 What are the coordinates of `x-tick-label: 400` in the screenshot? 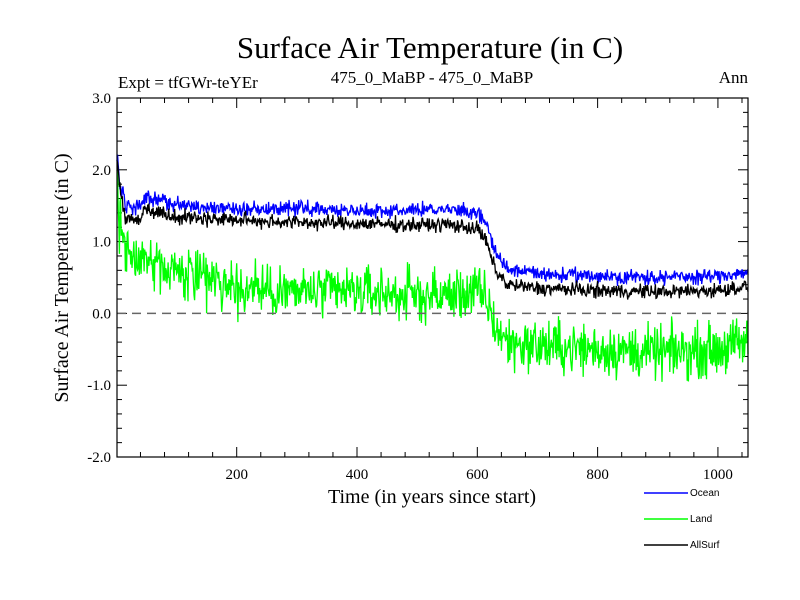 It's located at (357, 475).